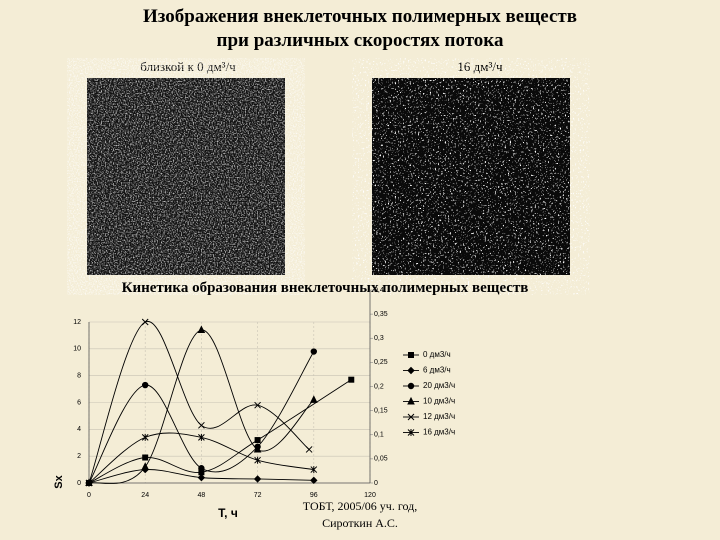  I want to click on y2-tick-label: 0, so click(376, 483).